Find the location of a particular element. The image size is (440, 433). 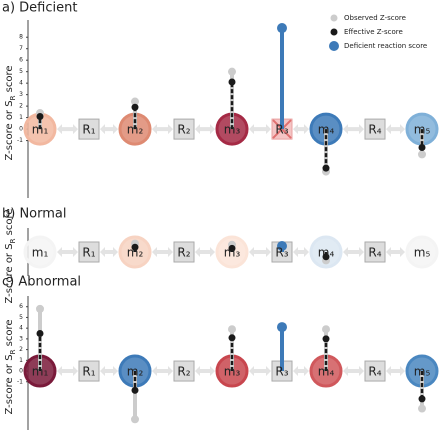

panel-title: b) Normal is located at coordinates (34, 214).